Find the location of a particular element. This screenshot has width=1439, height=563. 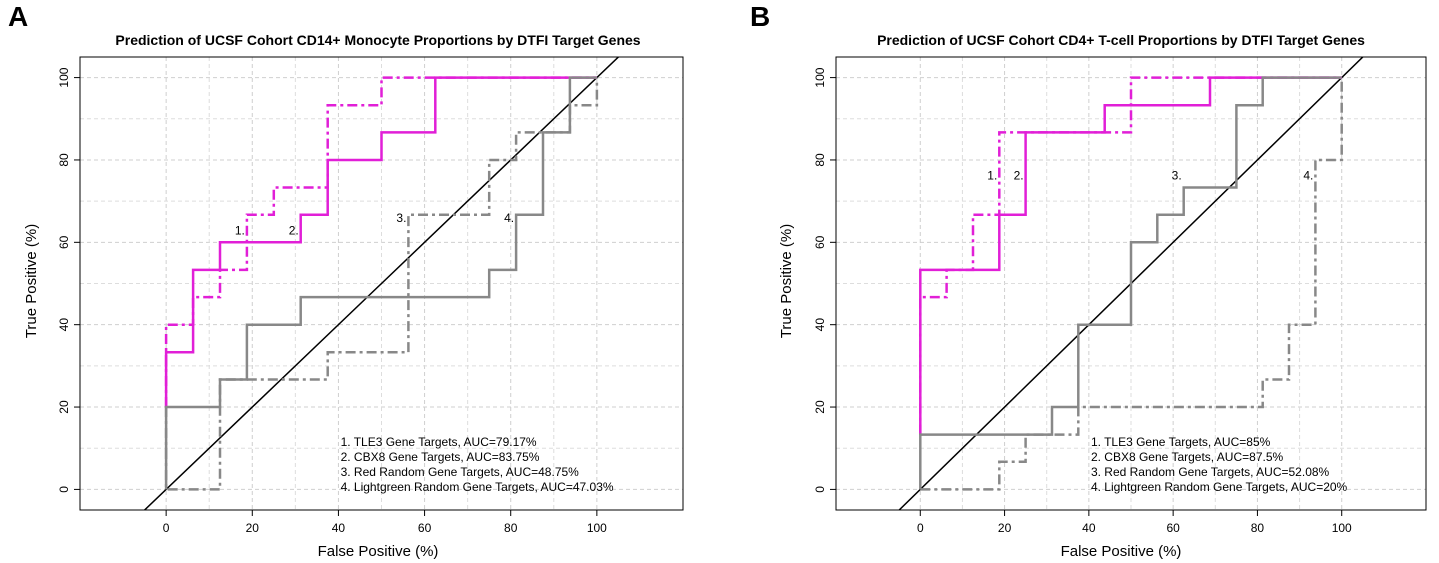

legend-entry-2: 2. CBX8 Gene Targets, AUC=87.5% is located at coordinates (1187, 457).